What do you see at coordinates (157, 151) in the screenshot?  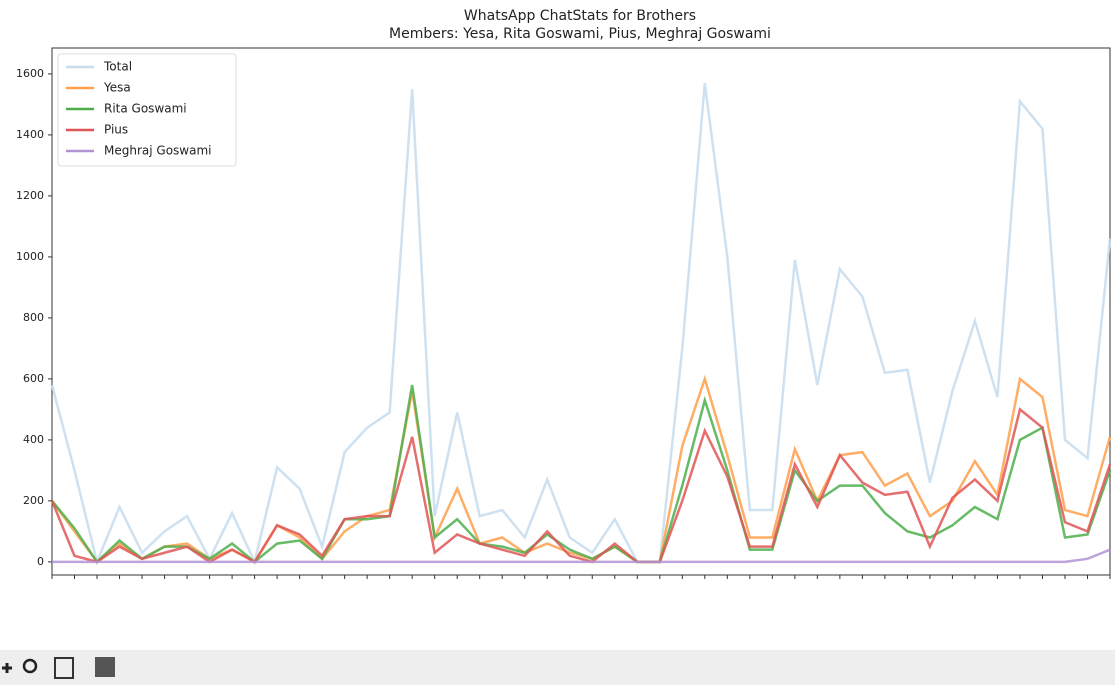 I see `legend-label: Meghraj Goswami` at bounding box center [157, 151].